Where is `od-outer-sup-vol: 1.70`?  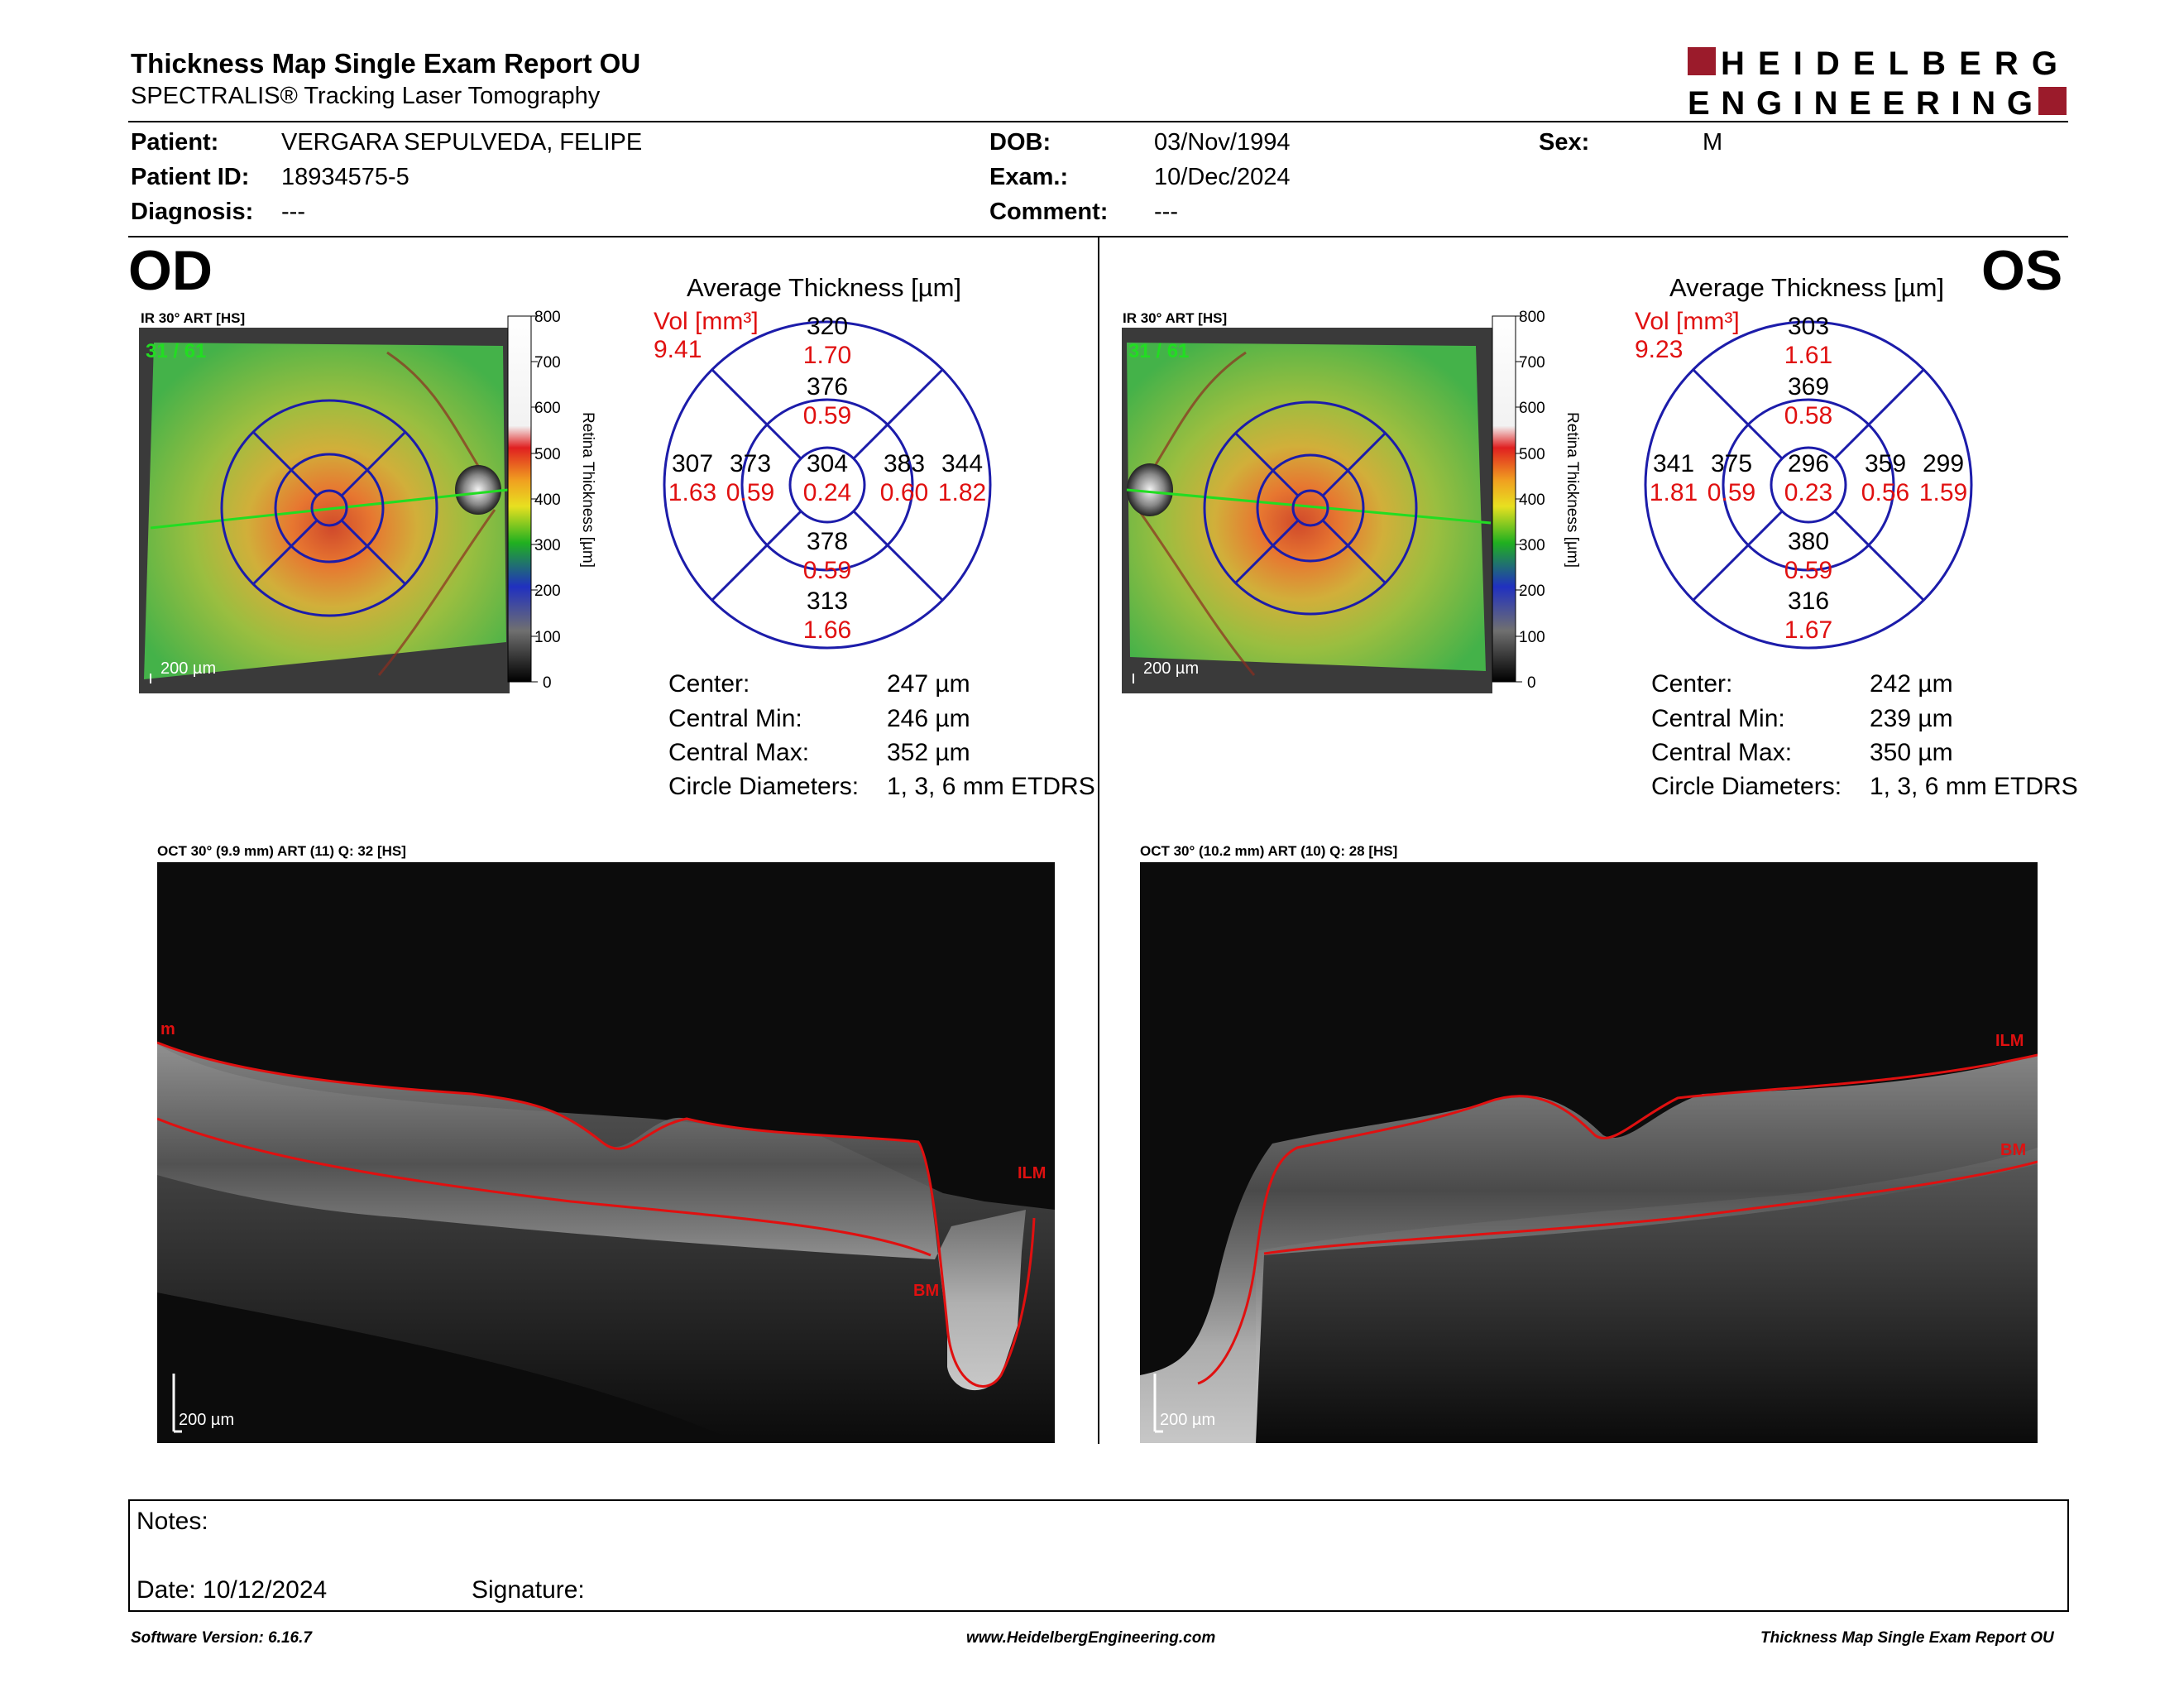
od-outer-sup-vol: 1.70 is located at coordinates (827, 355).